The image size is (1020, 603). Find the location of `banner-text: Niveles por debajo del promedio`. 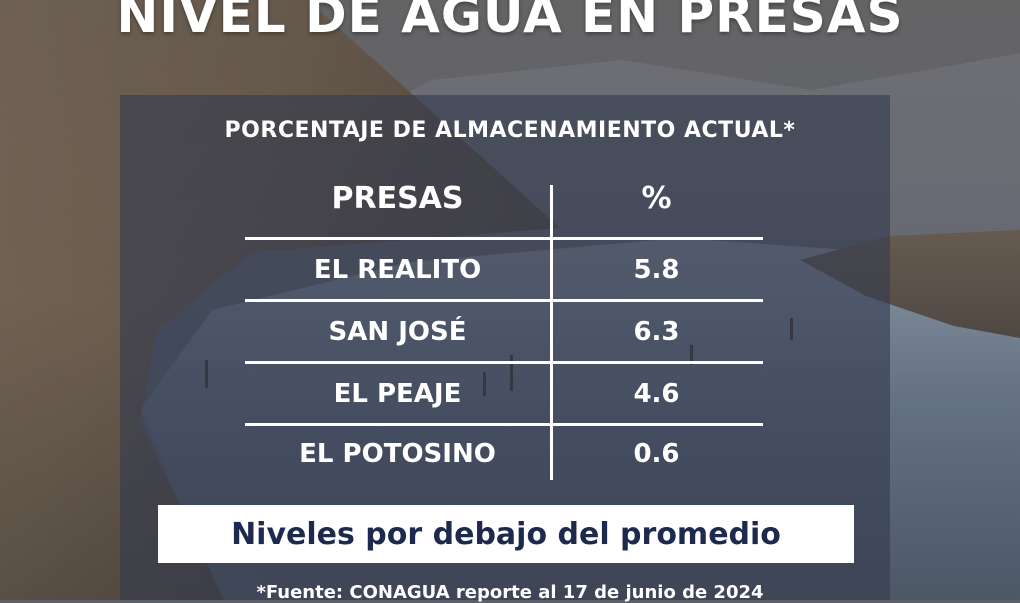

banner-text: Niveles por debajo del promedio is located at coordinates (506, 534).